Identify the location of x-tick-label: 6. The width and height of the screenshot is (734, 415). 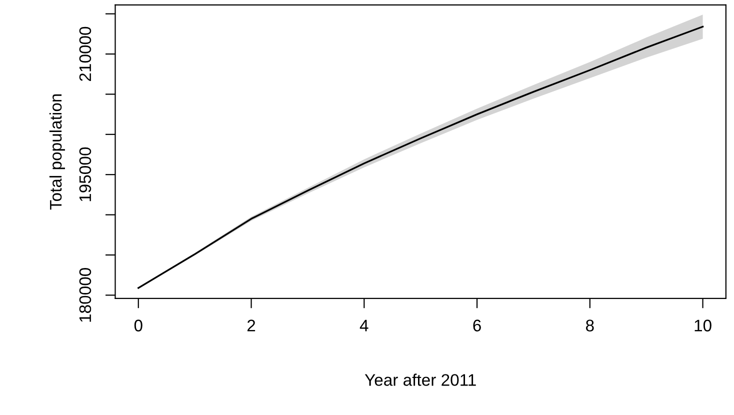
(477, 326).